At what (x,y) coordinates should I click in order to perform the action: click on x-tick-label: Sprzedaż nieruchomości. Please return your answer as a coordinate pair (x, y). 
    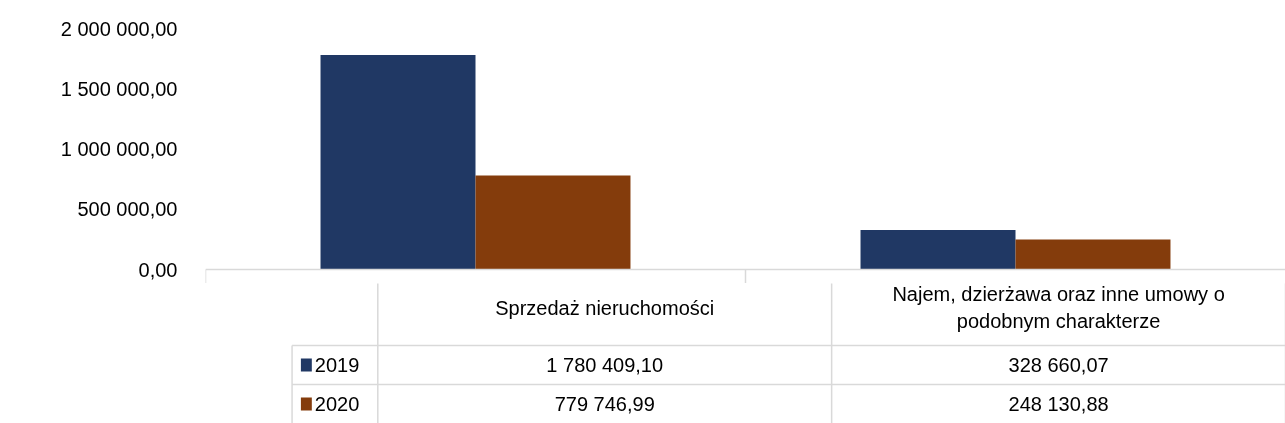
    Looking at the image, I should click on (605, 307).